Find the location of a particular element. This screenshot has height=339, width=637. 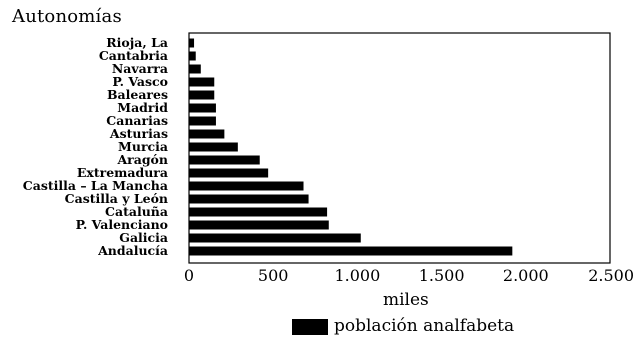

category-label: P. Vasco is located at coordinates (140, 81).